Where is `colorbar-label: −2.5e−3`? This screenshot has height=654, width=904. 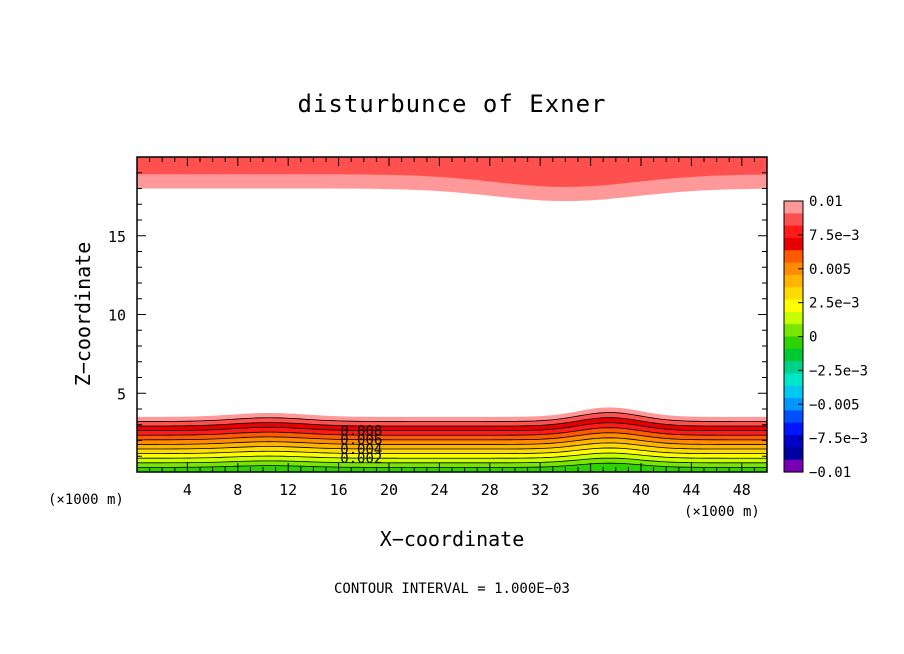 colorbar-label: −2.5e−3 is located at coordinates (838, 371).